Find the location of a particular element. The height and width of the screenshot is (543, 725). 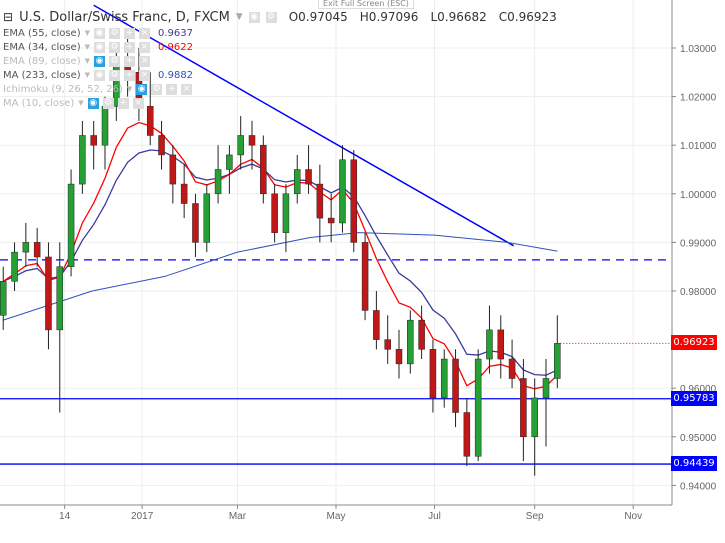

y-tick-label: 0.98000 is located at coordinates (698, 292).